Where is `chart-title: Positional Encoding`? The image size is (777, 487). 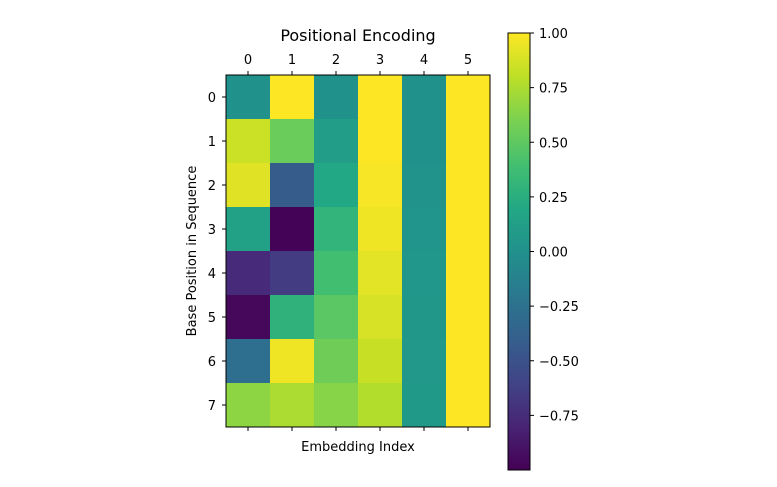 chart-title: Positional Encoding is located at coordinates (357, 35).